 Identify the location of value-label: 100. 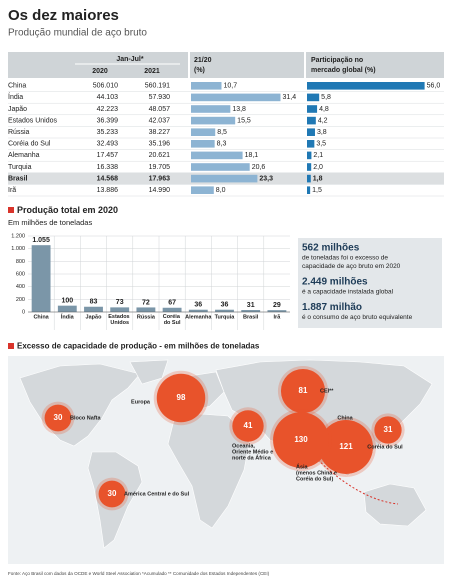
(67, 301).